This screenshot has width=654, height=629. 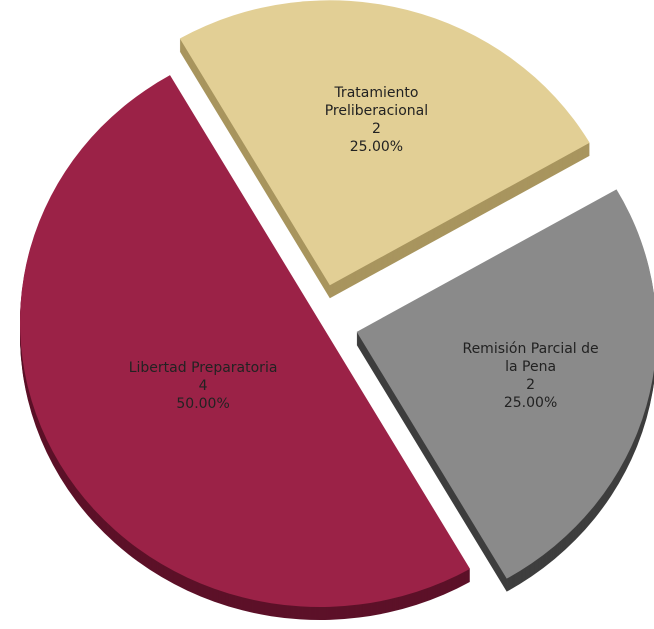 I want to click on percentage-label: 50.00%, so click(x=203, y=404).